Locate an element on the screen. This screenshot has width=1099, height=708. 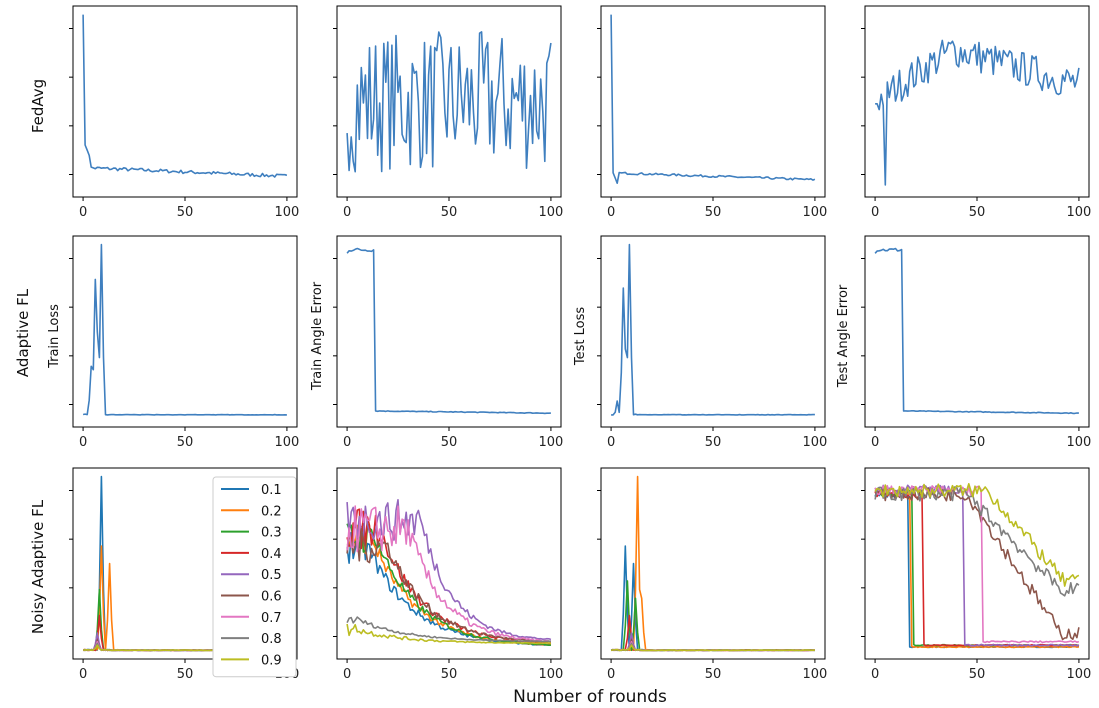
panel-r1-c3: 0 50 100 is located at coordinates (976, 342).